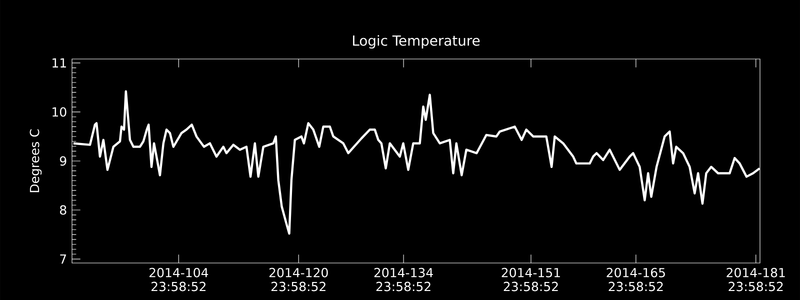 This screenshot has height=300, width=800. I want to click on x-tick-label: 2014-104 23:58:52, so click(178, 280).